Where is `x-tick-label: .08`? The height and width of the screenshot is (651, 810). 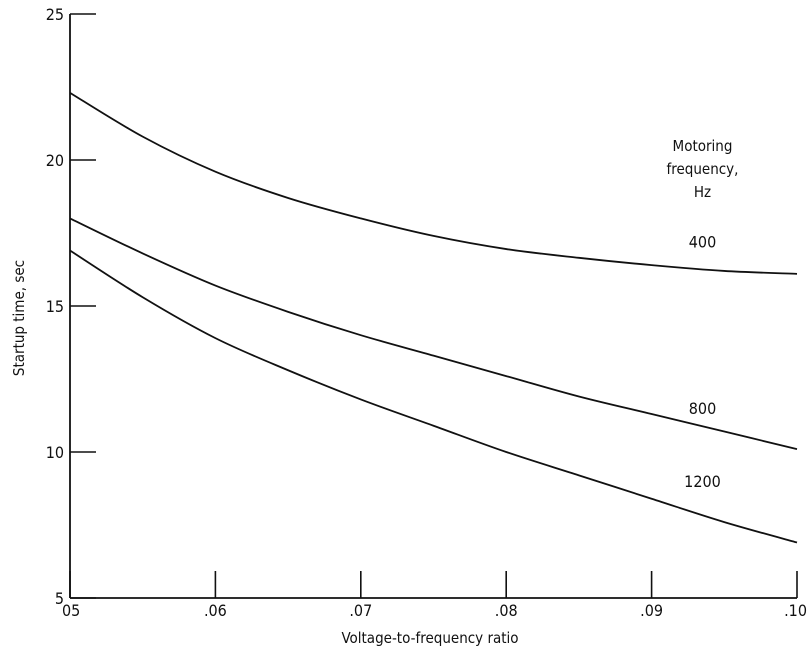 x-tick-label: .08 is located at coordinates (506, 610).